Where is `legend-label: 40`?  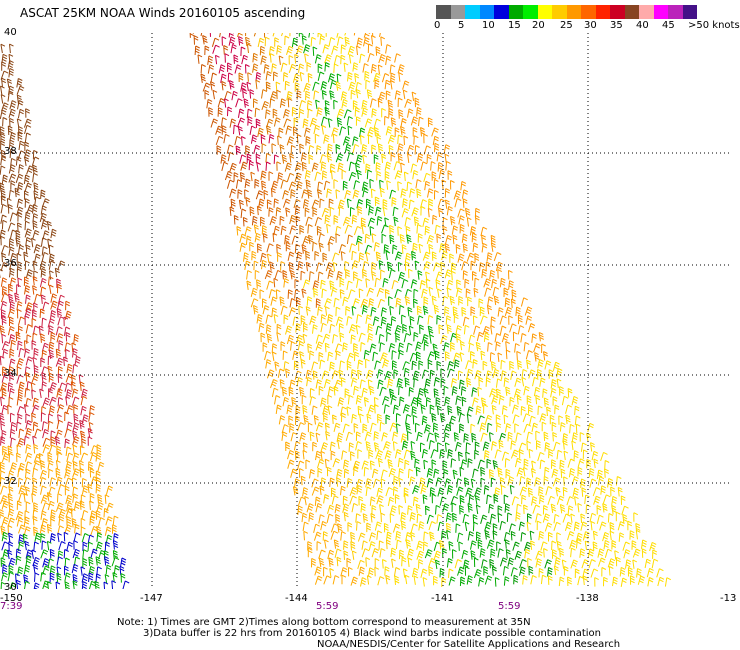
legend-label: 40 is located at coordinates (642, 25).